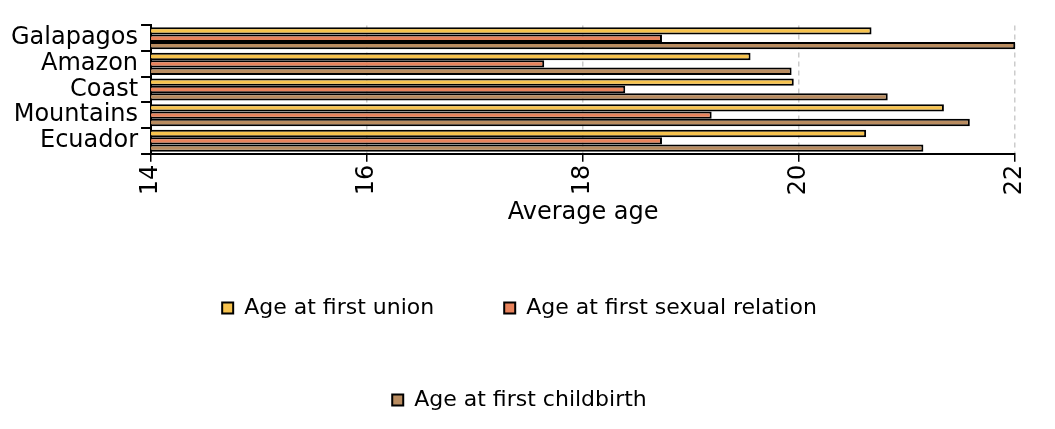  What do you see at coordinates (530, 398) in the screenshot?
I see `legend-label: Age at first childbirth` at bounding box center [530, 398].